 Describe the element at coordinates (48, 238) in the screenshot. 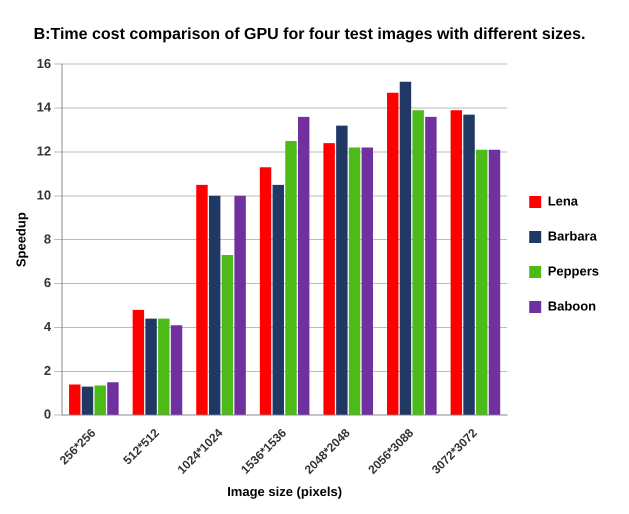

I see `y-tick-label: 8` at that location.